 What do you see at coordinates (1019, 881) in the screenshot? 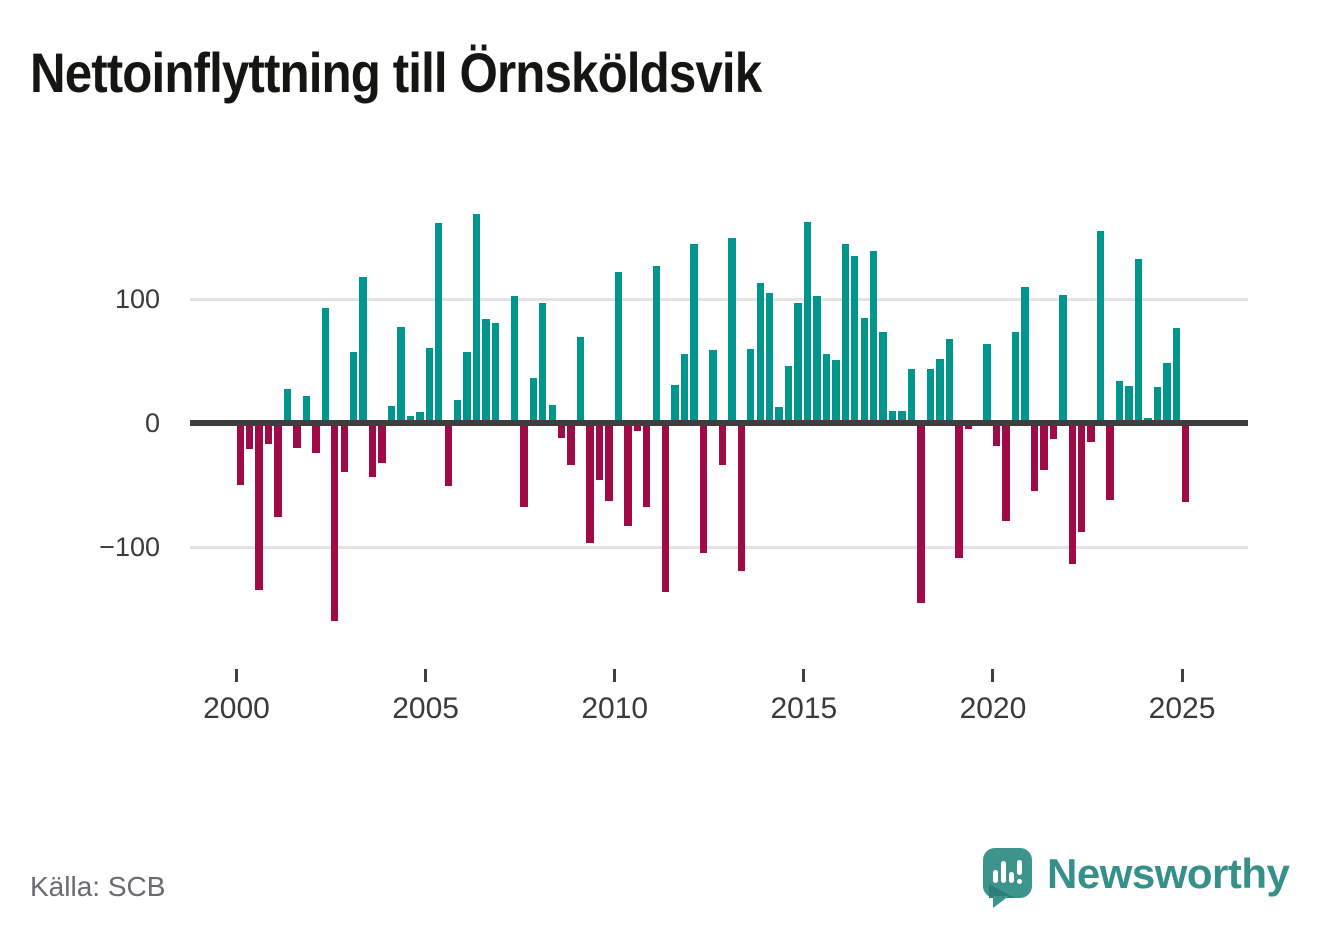
I see `logo-exclamation-dot-icon` at bounding box center [1019, 881].